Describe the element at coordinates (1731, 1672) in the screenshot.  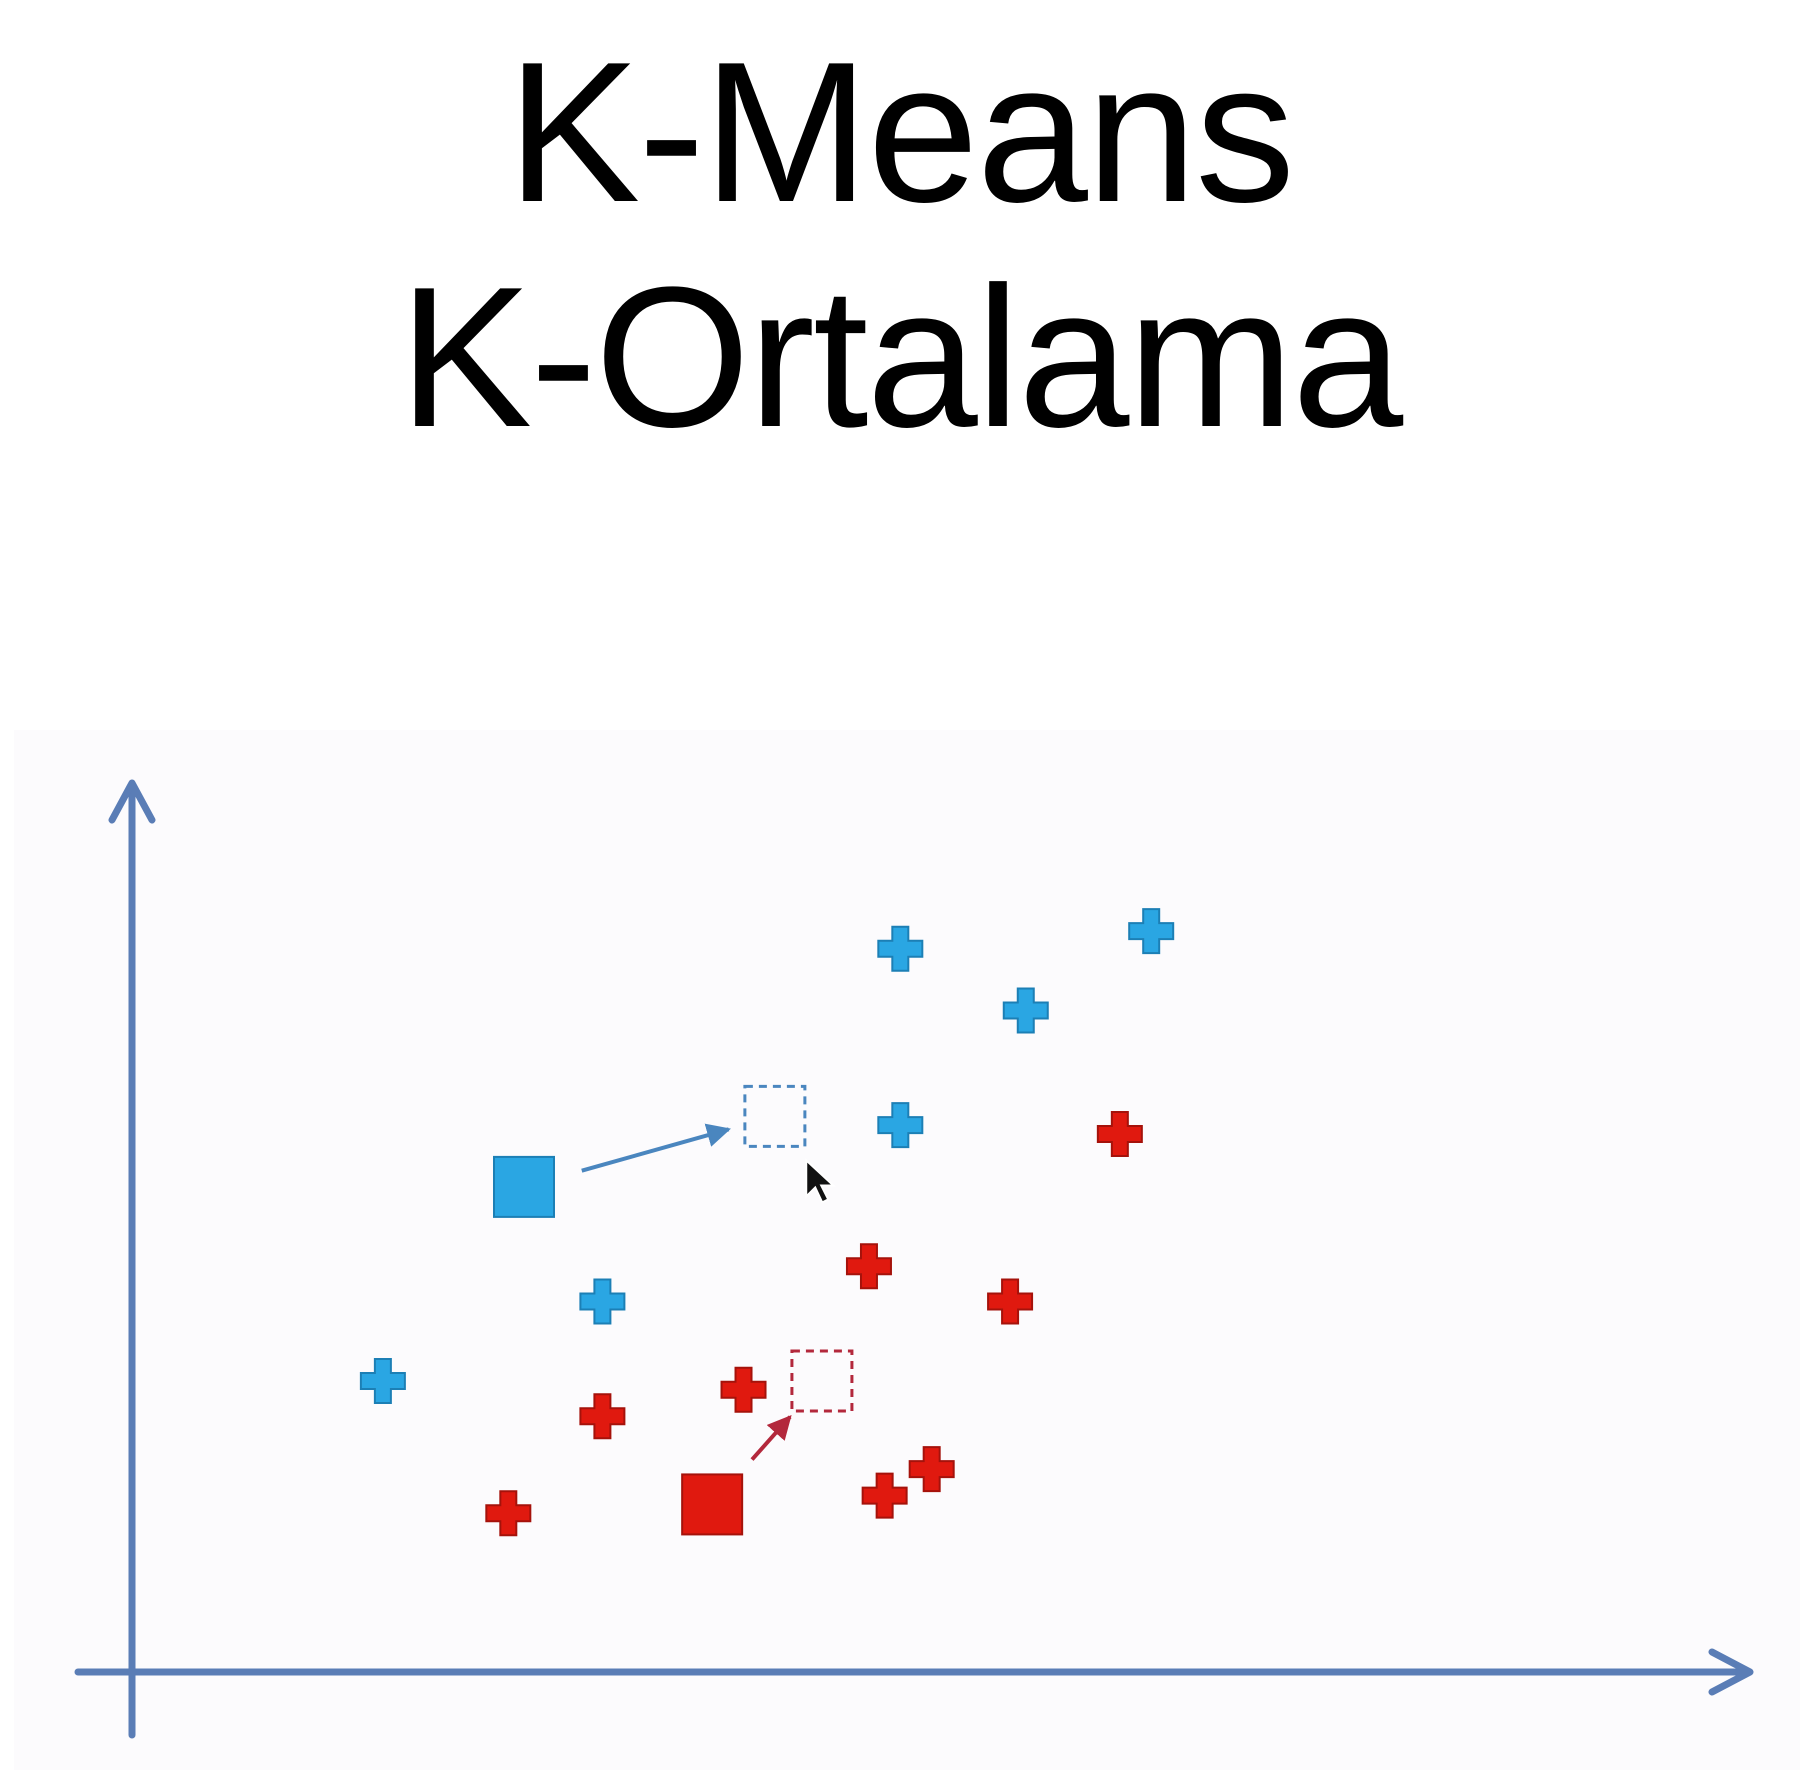
I see `x-axis-arrowhead` at that location.